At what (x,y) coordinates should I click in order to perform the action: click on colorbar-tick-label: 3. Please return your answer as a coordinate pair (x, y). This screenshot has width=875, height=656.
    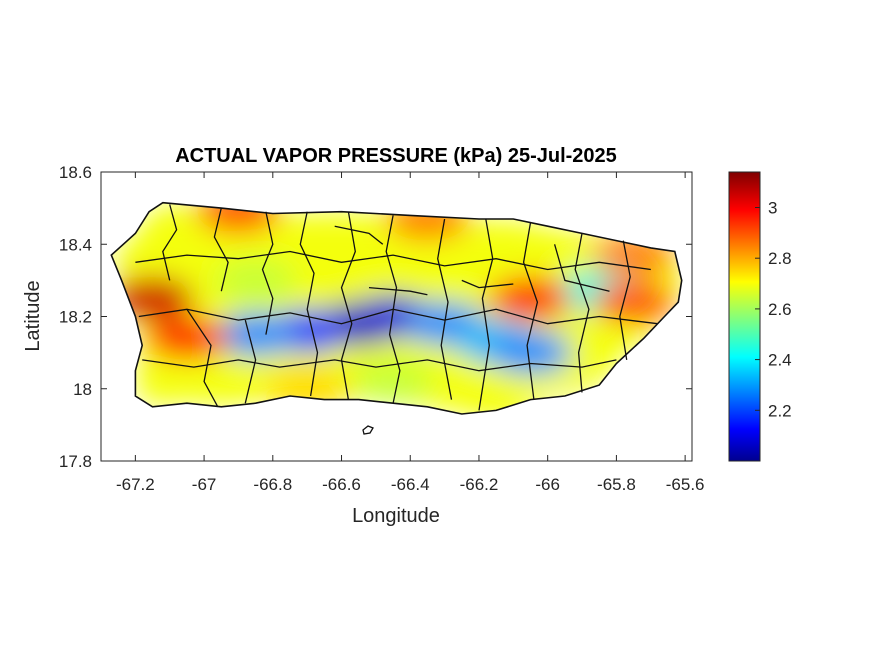
    Looking at the image, I should click on (772, 207).